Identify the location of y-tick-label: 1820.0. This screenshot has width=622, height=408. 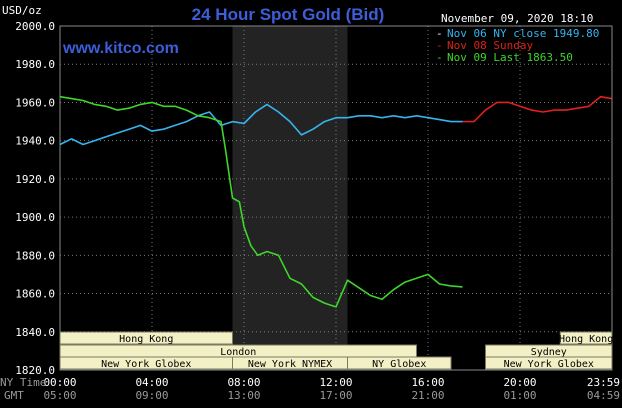
(35, 370).